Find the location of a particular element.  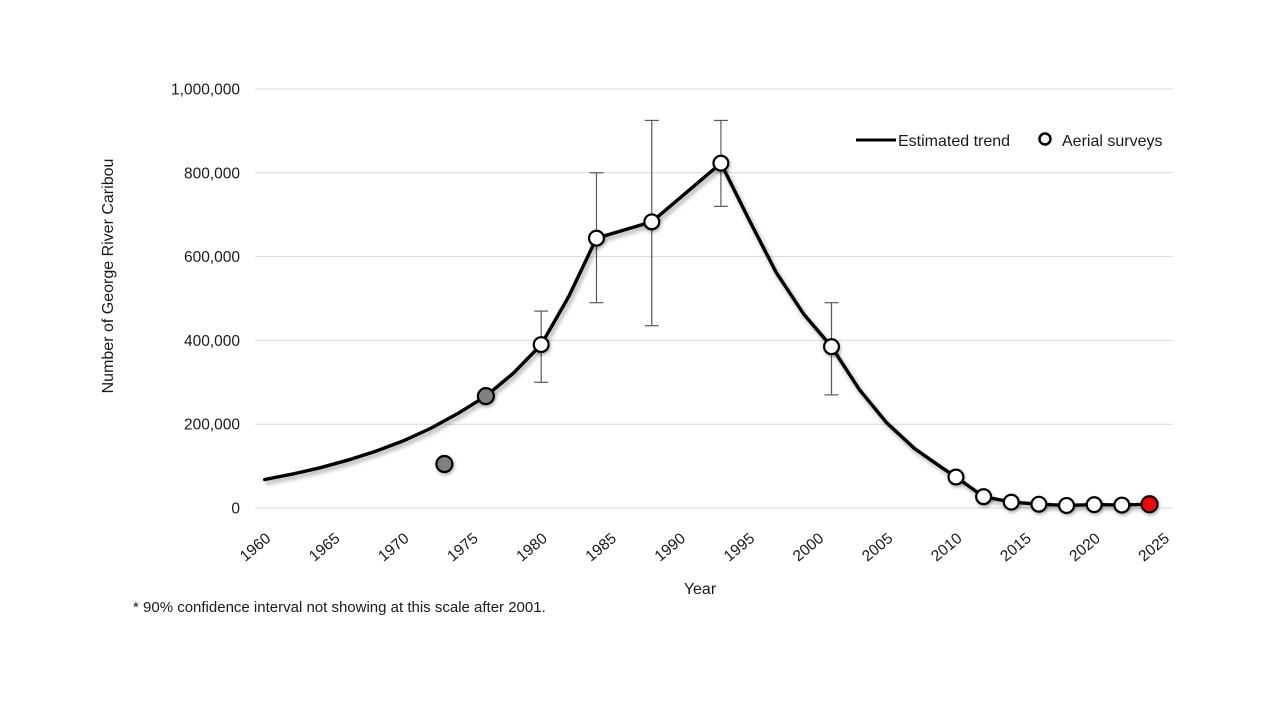

survey-point-2022 is located at coordinates (1122, 505).